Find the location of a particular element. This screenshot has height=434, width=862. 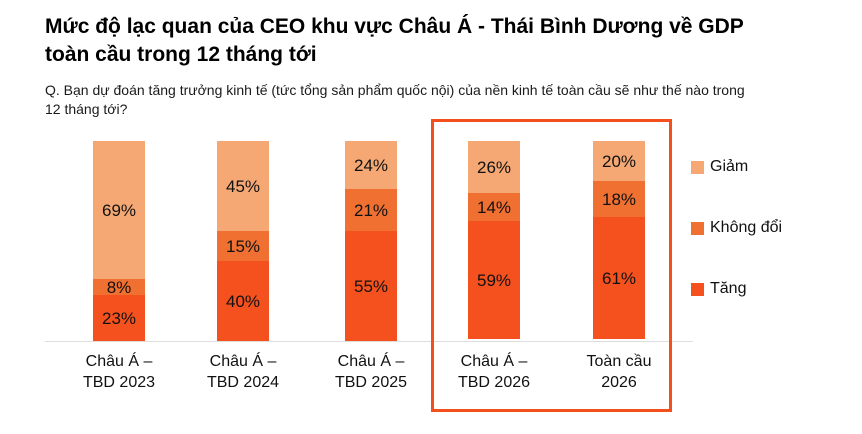

bar-segment: 23% is located at coordinates (119, 318).